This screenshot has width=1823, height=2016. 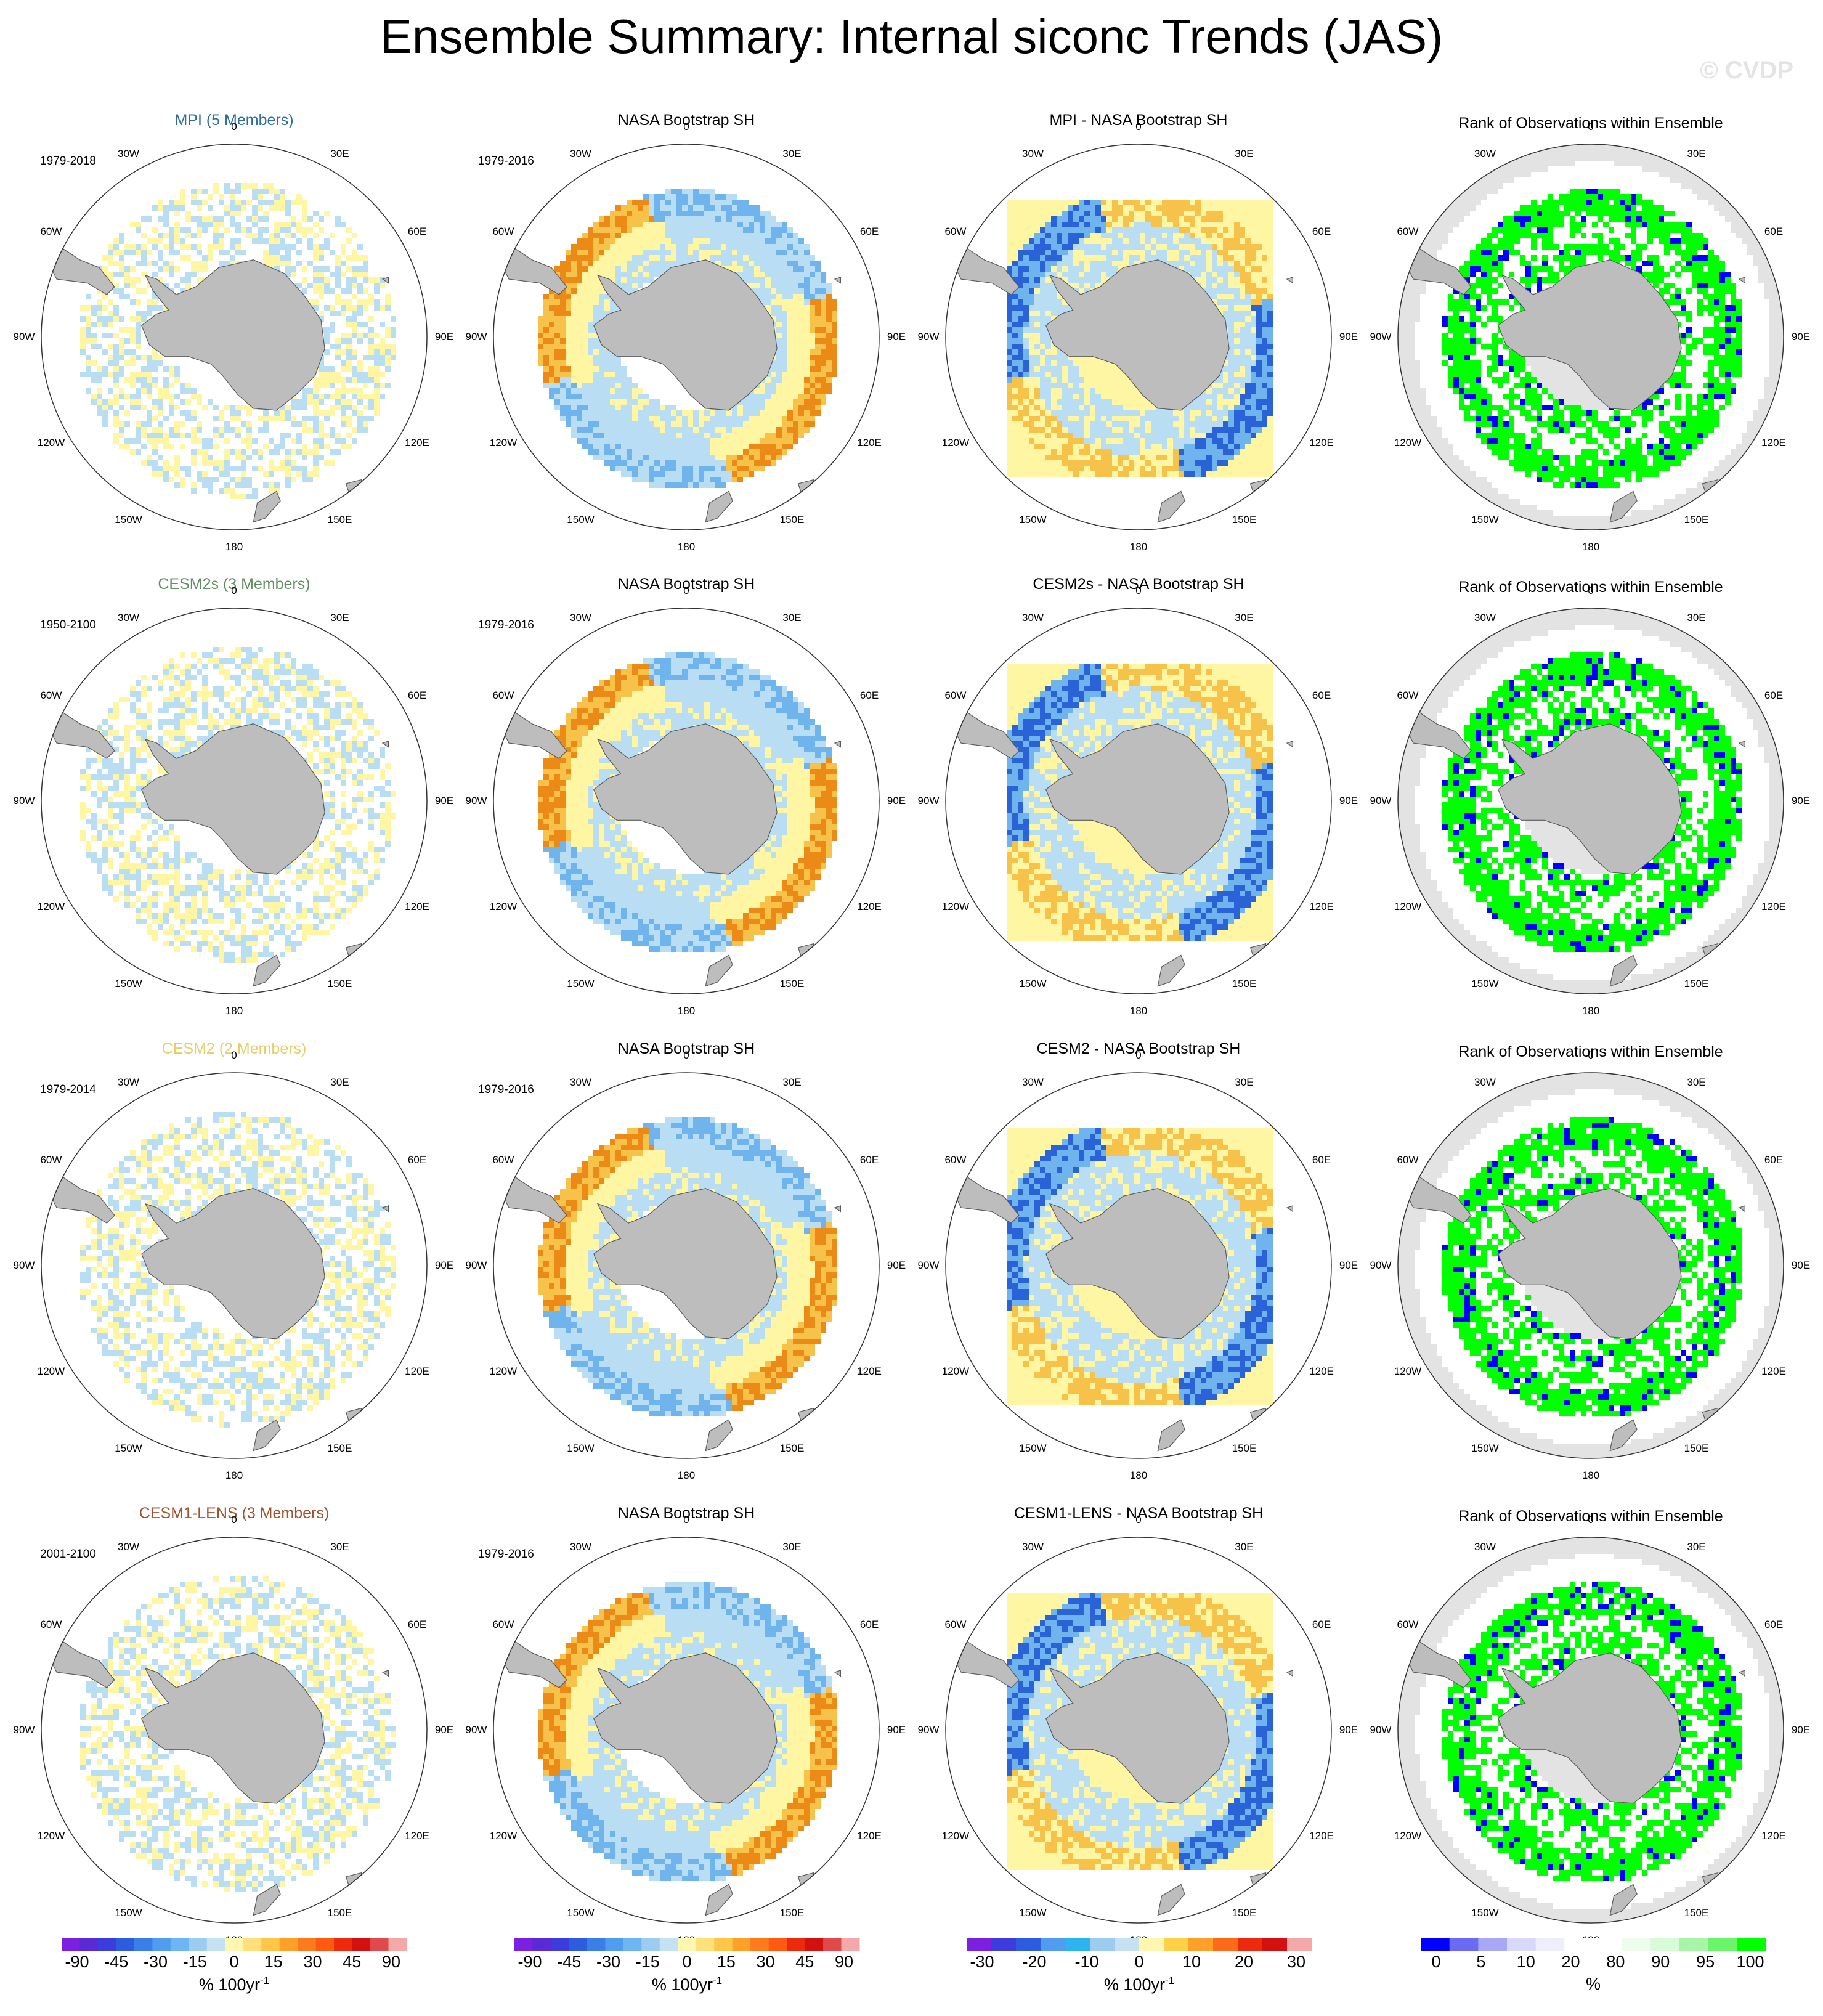 I want to click on longitude-label: 120E, so click(x=417, y=1836).